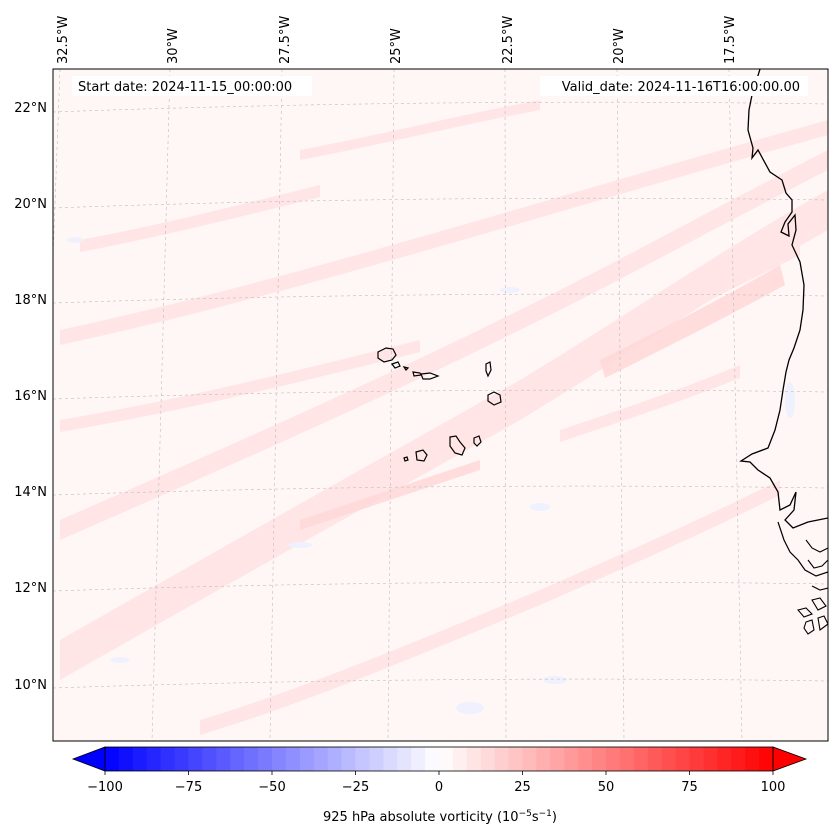 This screenshot has height=839, width=837. What do you see at coordinates (355, 787) in the screenshot?
I see `colorbar-tick-label: −25` at bounding box center [355, 787].